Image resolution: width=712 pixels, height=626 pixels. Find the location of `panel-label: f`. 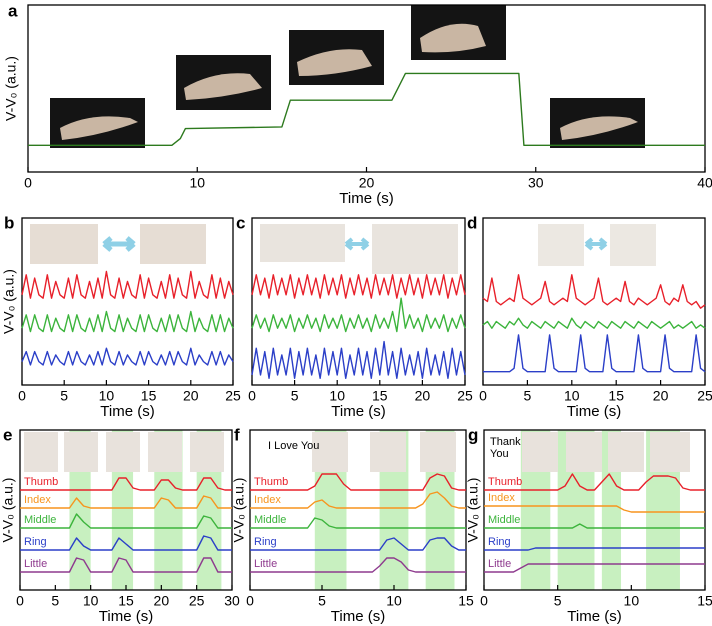

panel-label: f is located at coordinates (237, 434).